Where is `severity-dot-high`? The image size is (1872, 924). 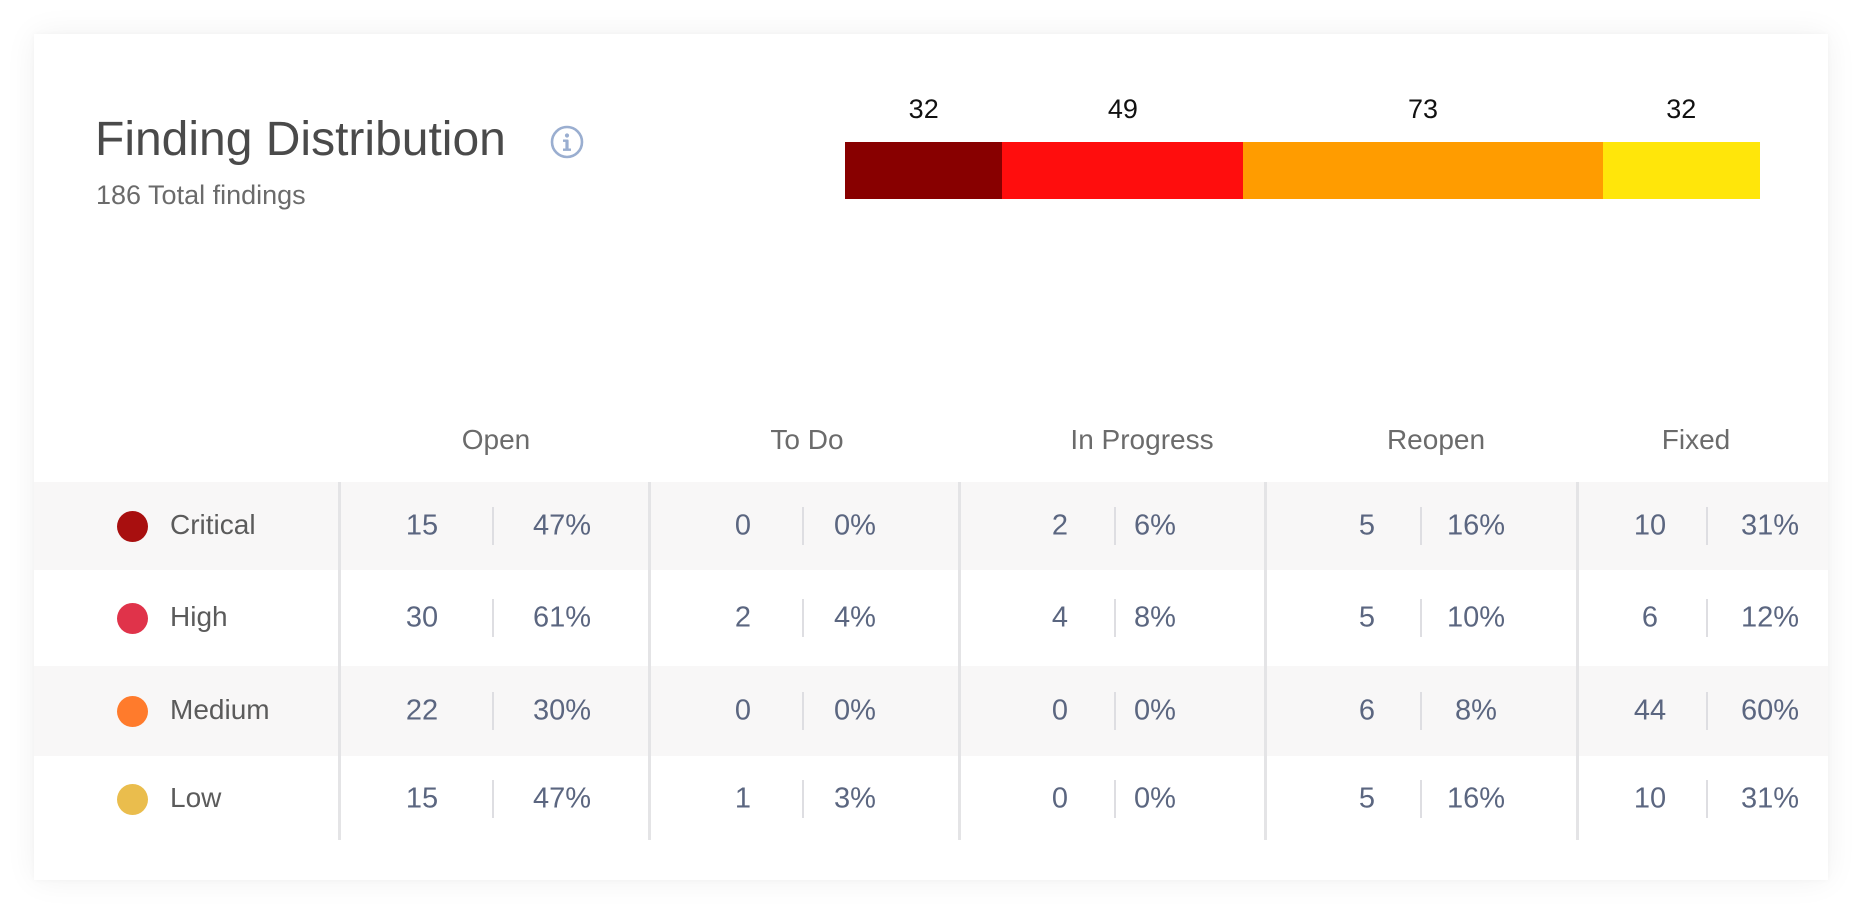
severity-dot-high is located at coordinates (132, 618).